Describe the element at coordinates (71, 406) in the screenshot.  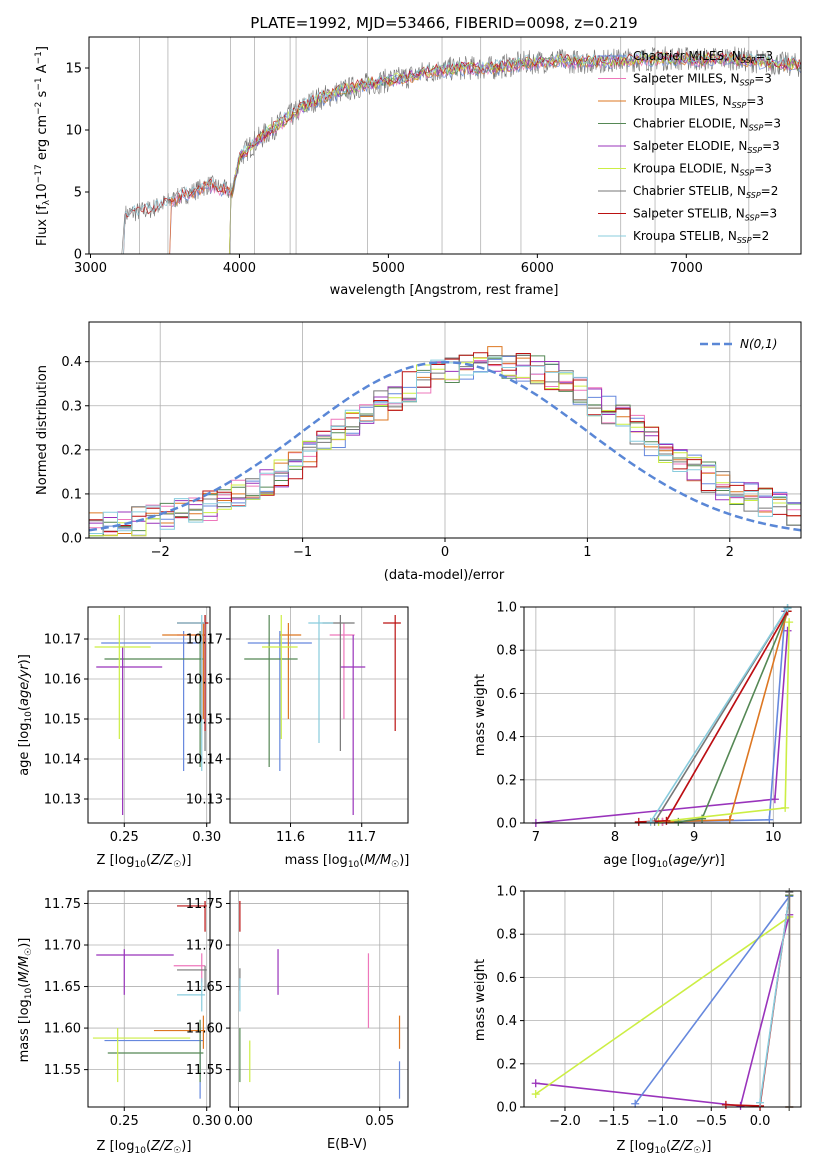
I see `residuals-ytick-label: 0.3` at that location.